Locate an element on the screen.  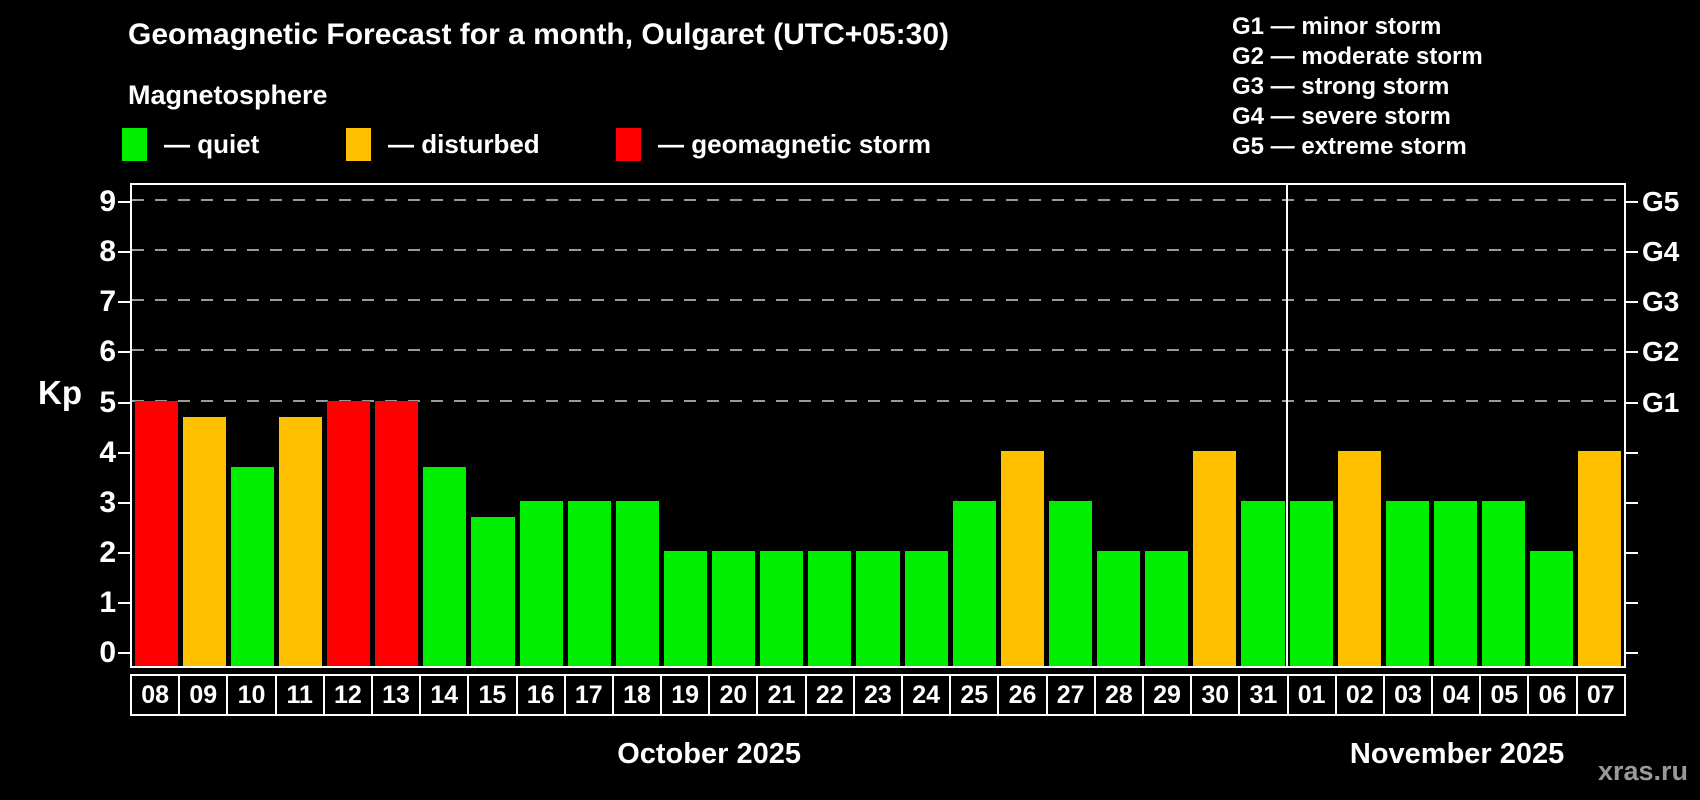
y-tick-label-1: 1 is located at coordinates (107, 602).